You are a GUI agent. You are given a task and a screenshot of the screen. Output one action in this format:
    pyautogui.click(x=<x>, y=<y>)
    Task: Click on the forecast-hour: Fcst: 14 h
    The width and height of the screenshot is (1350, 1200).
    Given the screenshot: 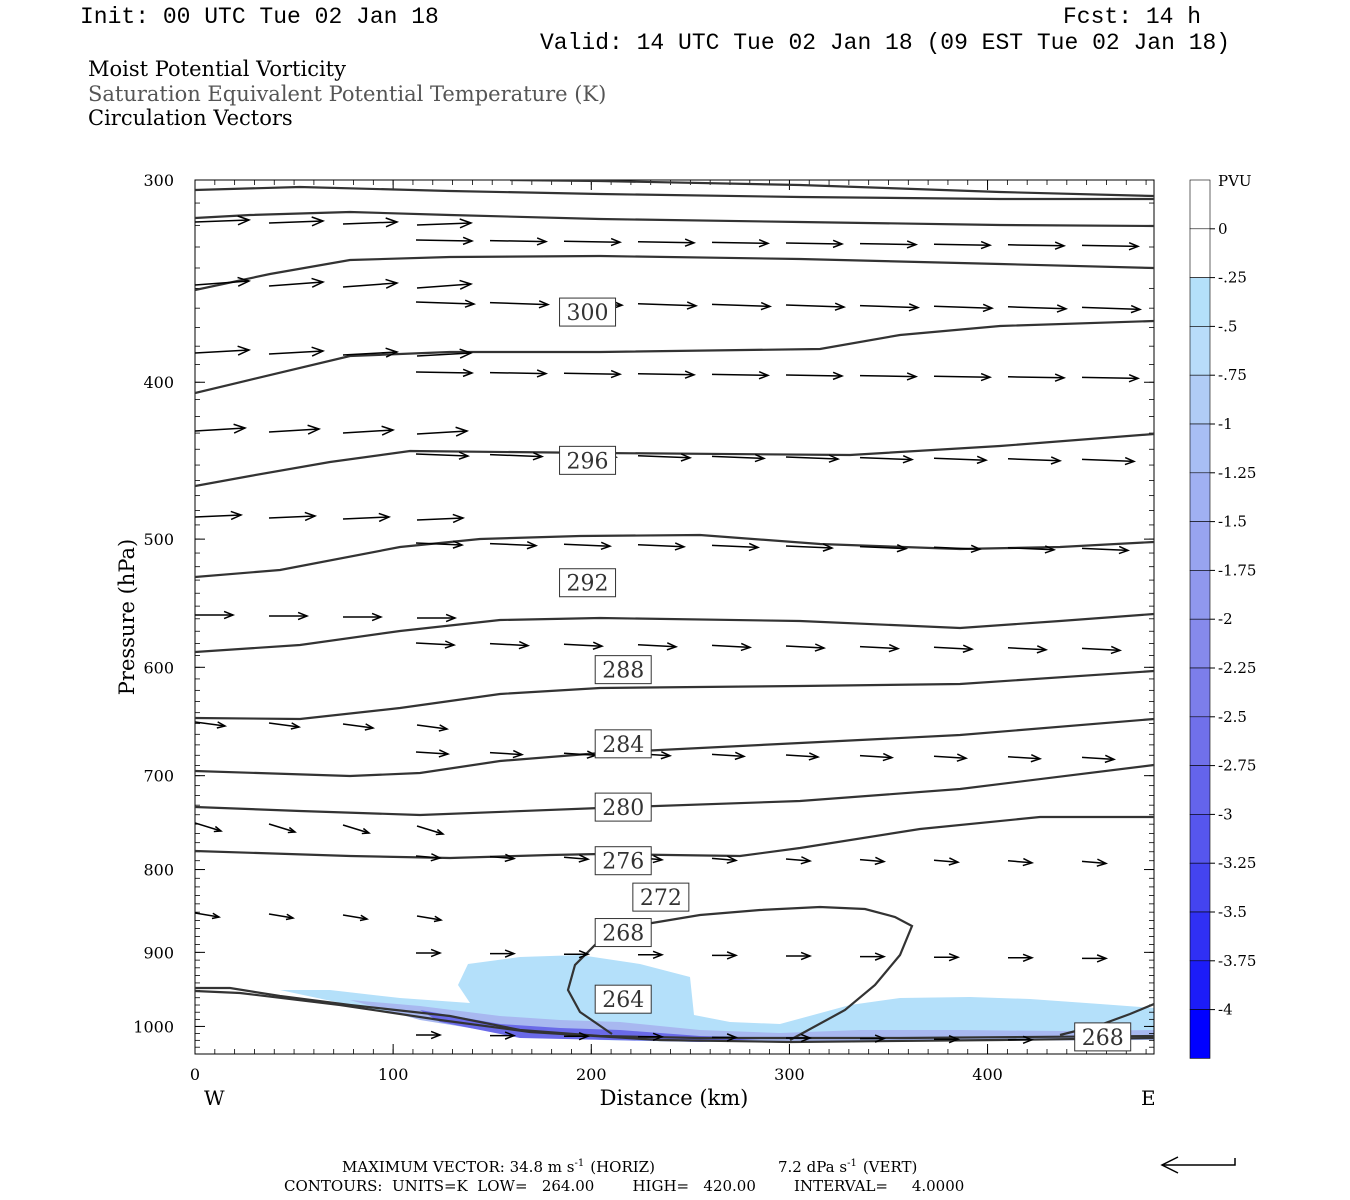 What is the action you would take?
    pyautogui.click(x=1132, y=17)
    